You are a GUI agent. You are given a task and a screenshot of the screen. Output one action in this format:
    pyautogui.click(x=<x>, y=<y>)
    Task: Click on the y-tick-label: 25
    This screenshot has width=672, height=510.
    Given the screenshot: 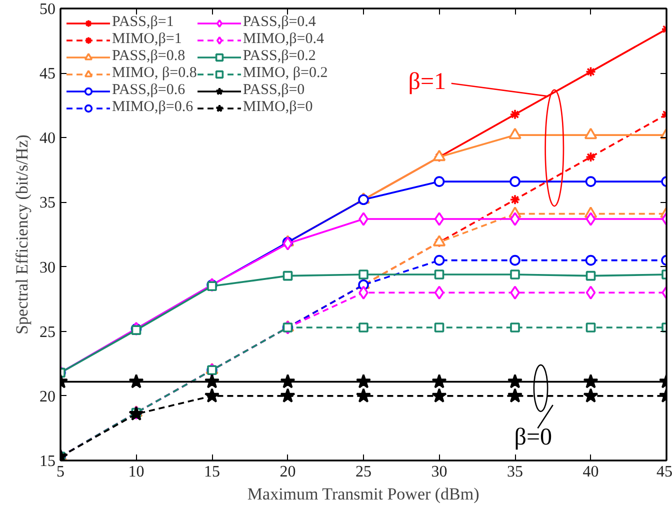 What is the action you would take?
    pyautogui.click(x=48, y=332)
    